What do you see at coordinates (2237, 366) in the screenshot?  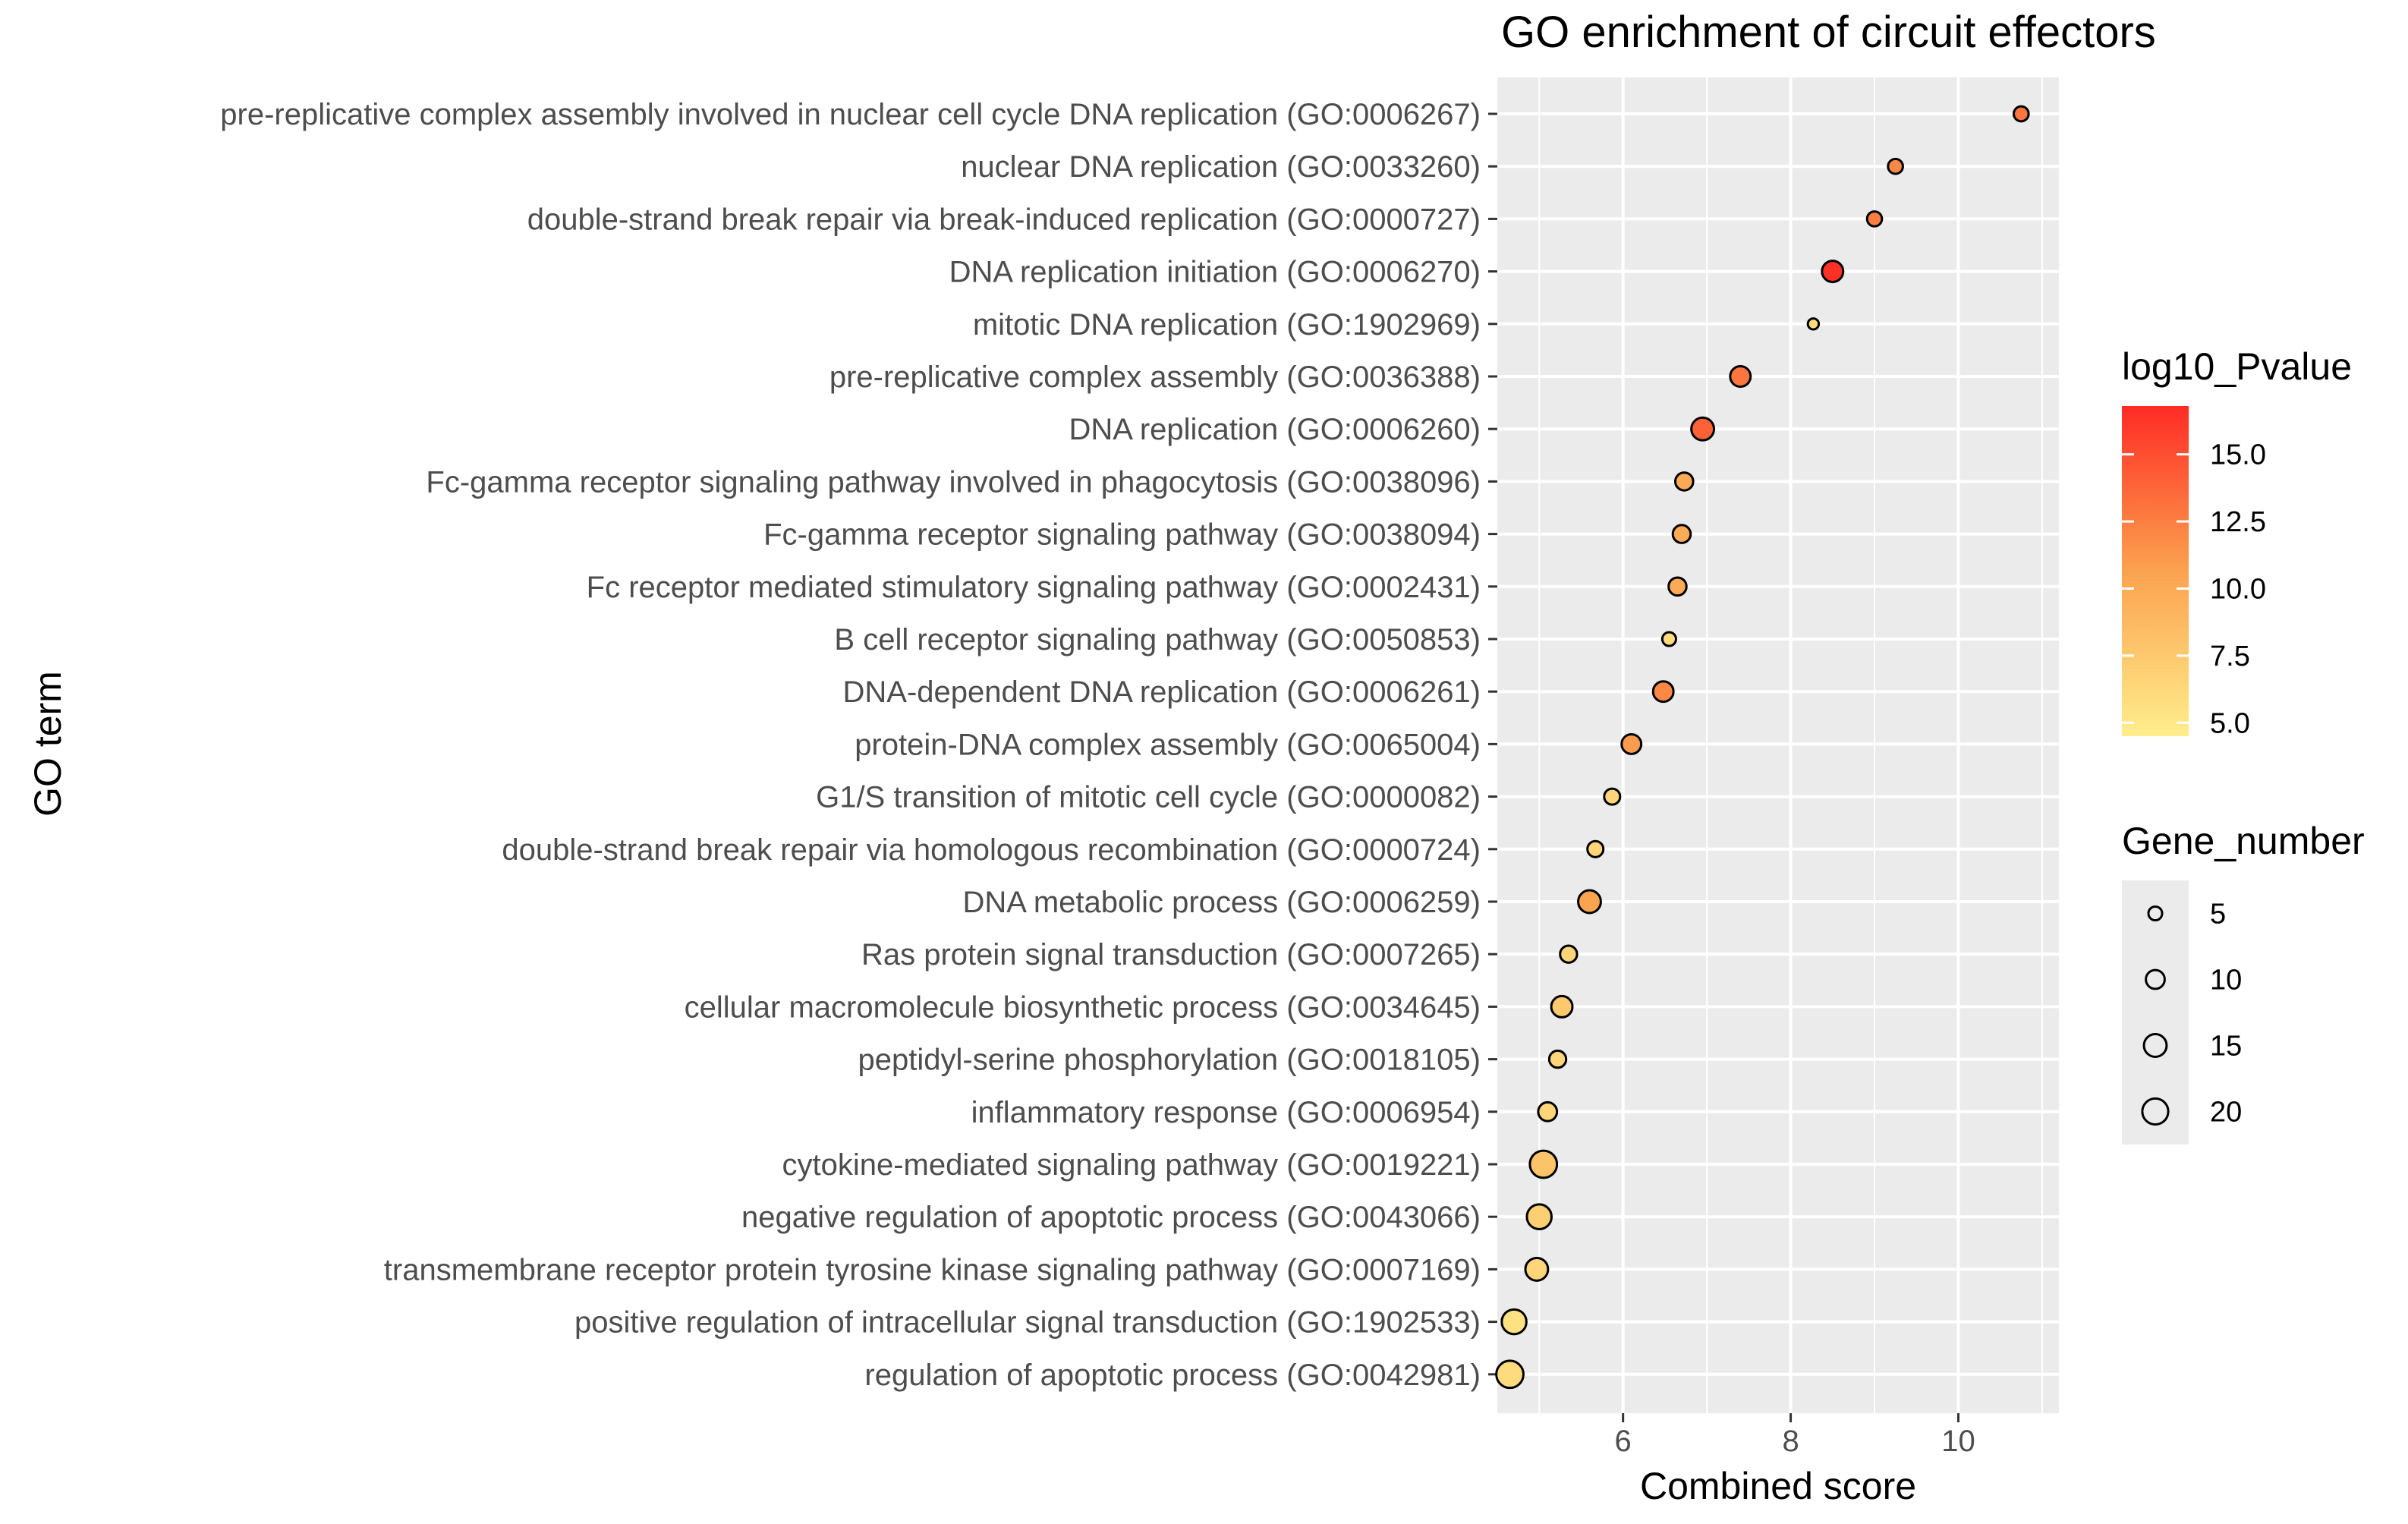 I see `color-legend-title: log10_Pvalue` at bounding box center [2237, 366].